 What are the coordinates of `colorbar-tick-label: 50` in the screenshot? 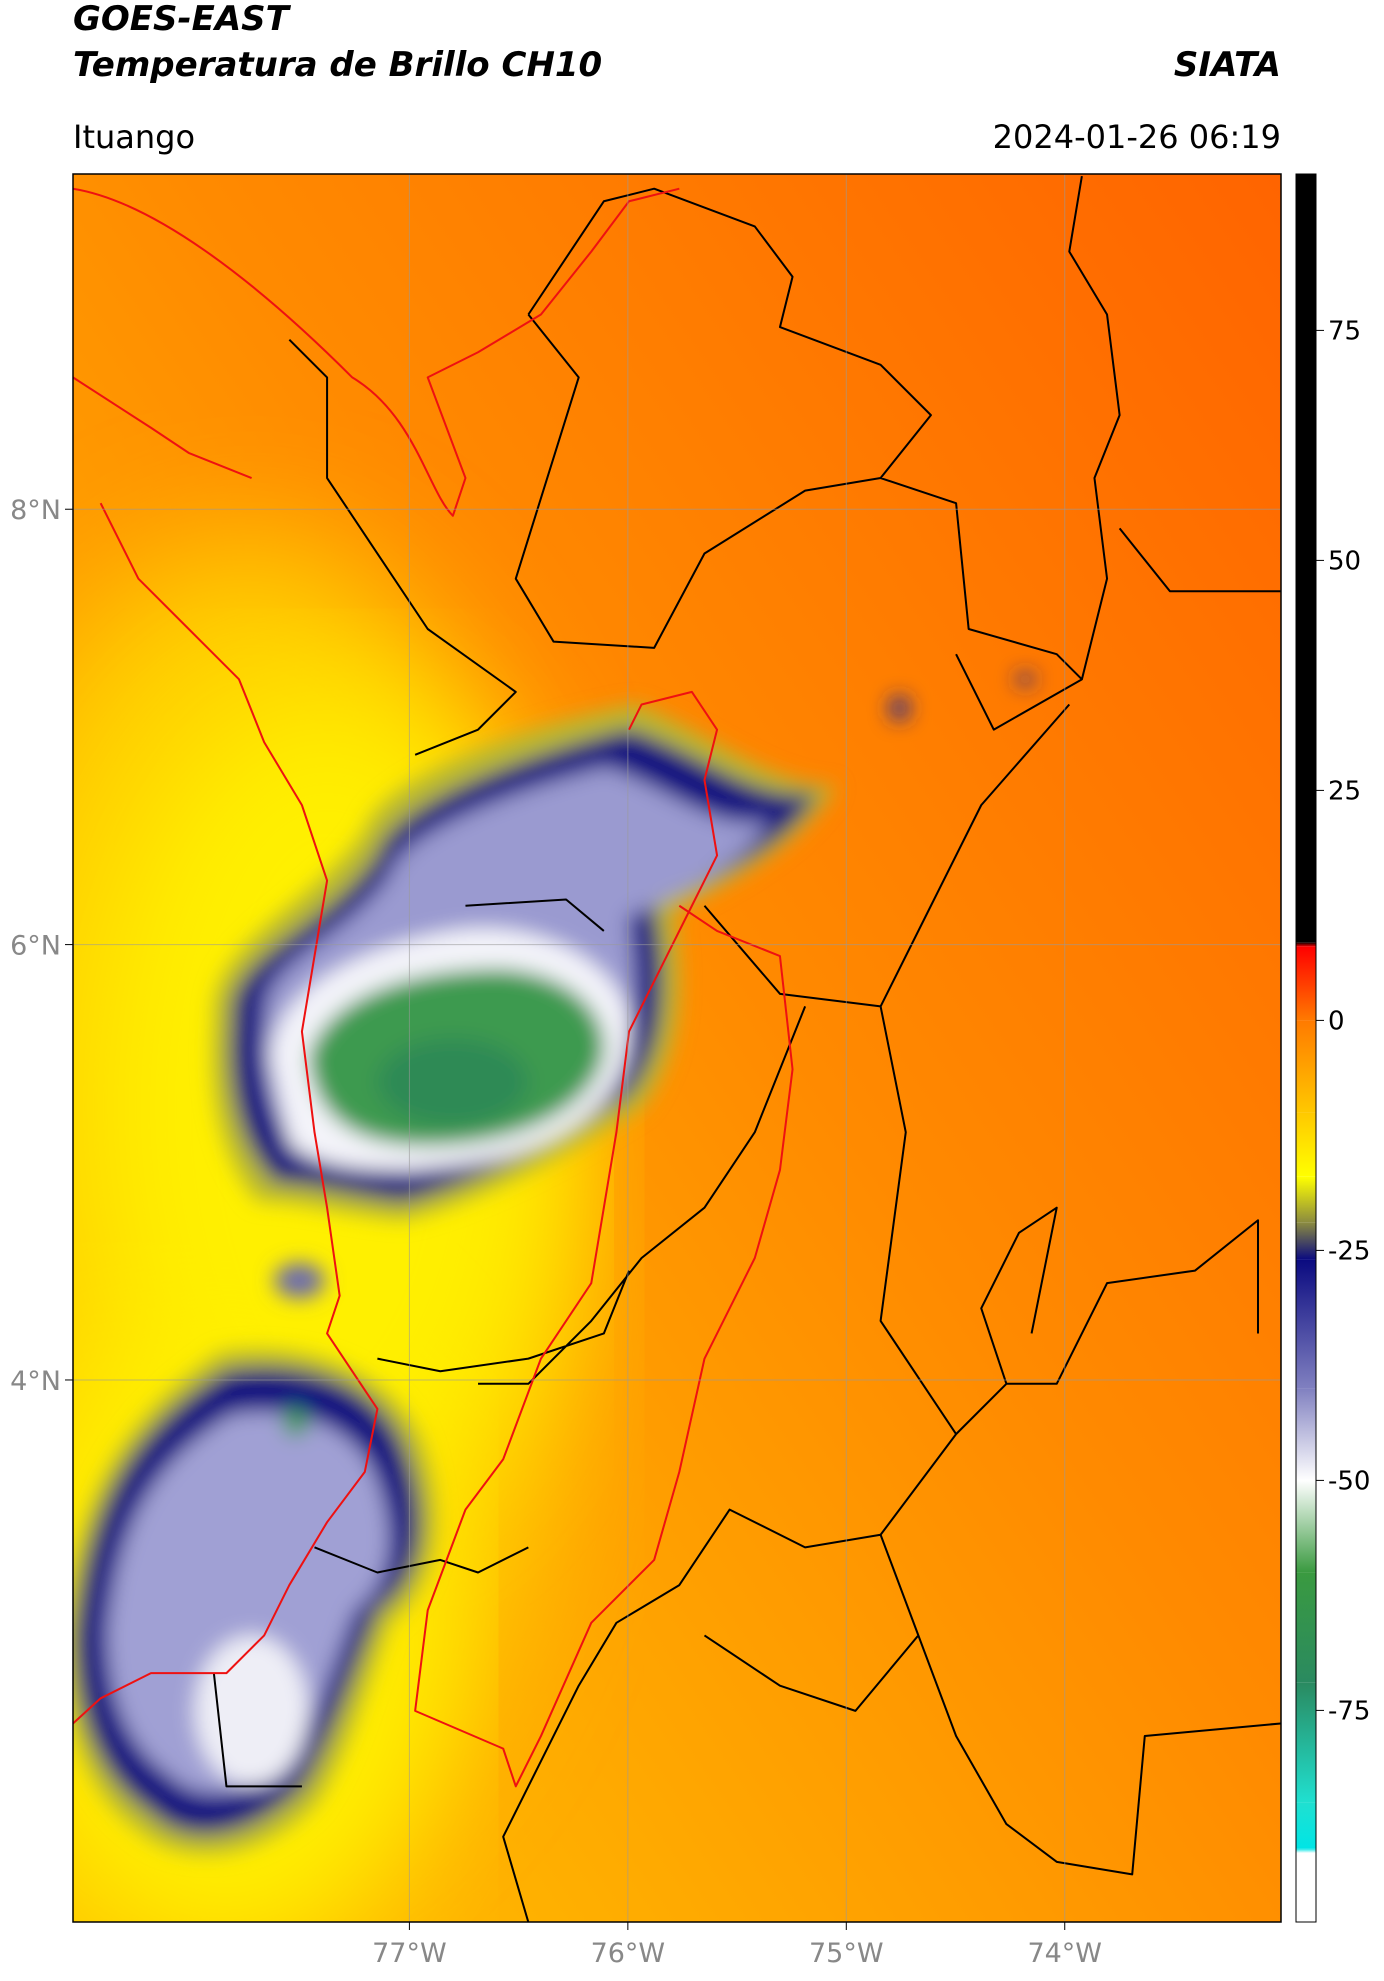 It's located at (1344, 561).